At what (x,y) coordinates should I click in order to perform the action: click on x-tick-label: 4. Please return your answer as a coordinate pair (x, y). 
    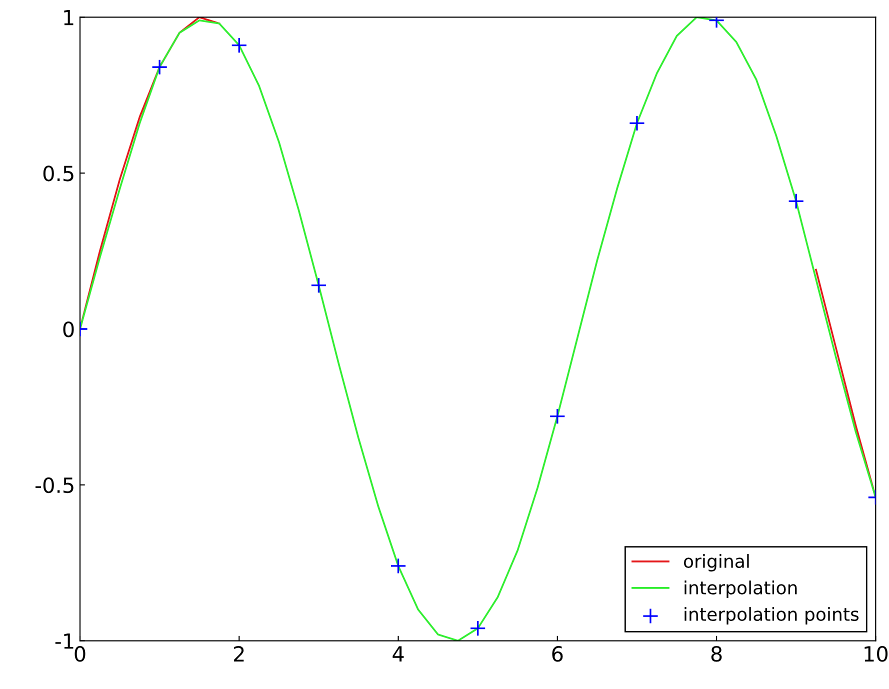
    Looking at the image, I should click on (398, 654).